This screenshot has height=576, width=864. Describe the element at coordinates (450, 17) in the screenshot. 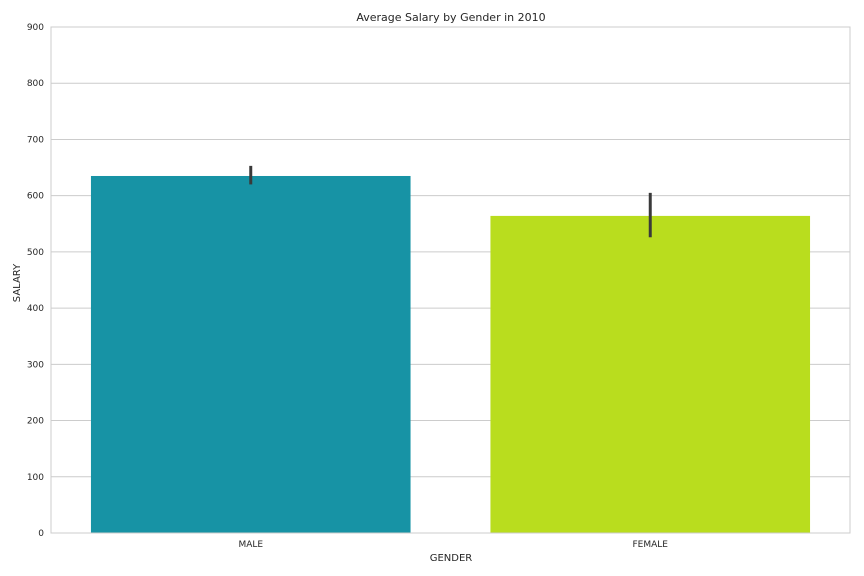

I see `chart-title: Average Salary by Gender in 2010` at that location.